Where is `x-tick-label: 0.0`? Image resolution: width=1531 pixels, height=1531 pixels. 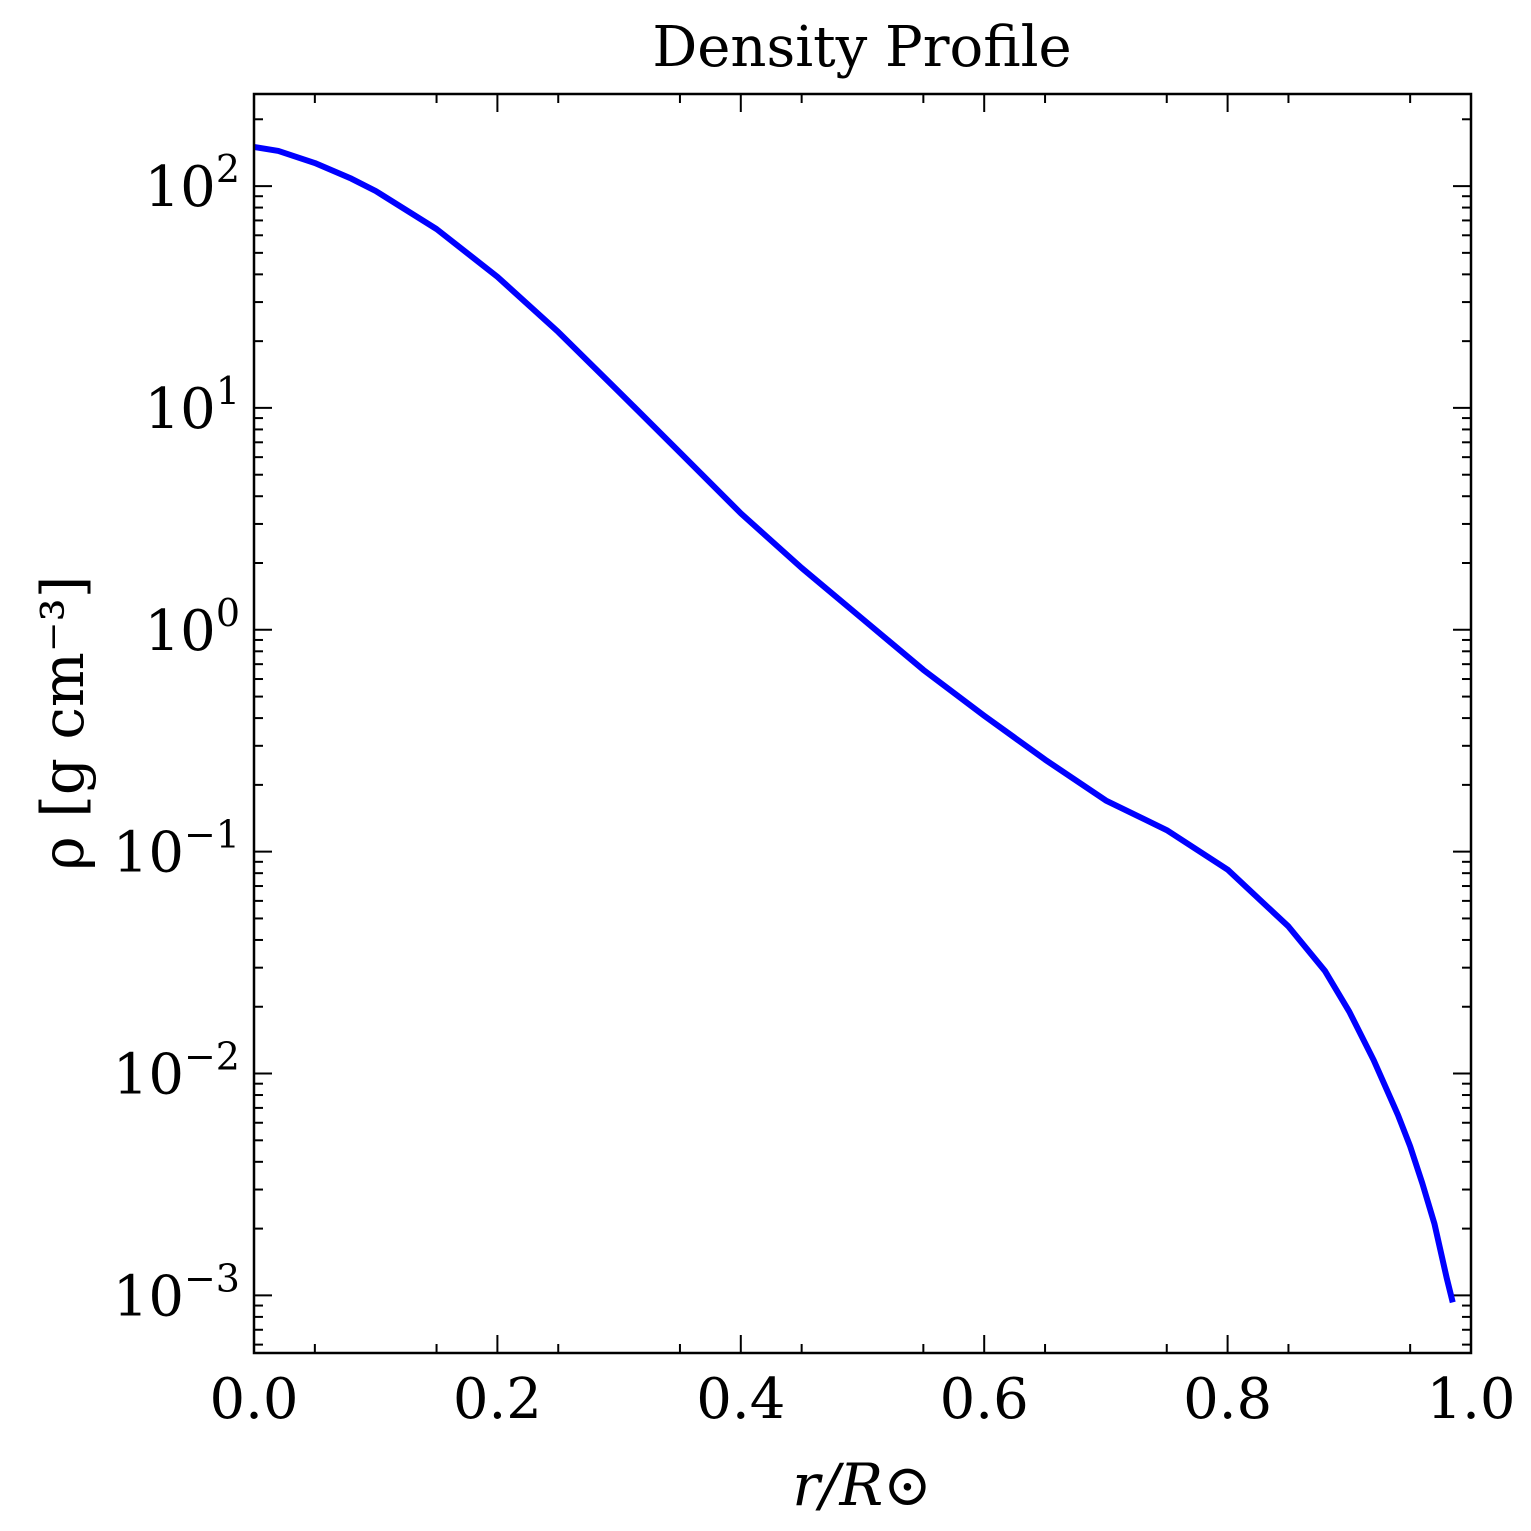
x-tick-label: 0.0 is located at coordinates (253, 1399).